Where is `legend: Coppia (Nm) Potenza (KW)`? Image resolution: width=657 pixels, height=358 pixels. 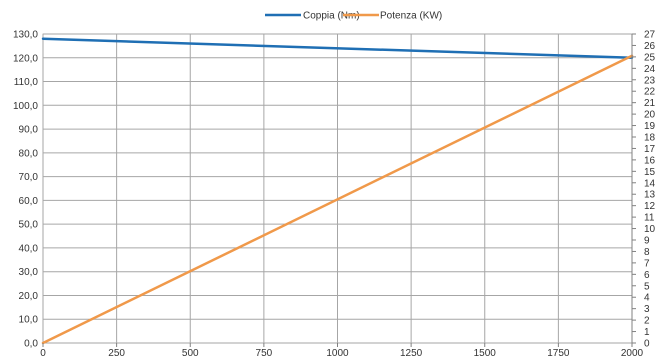 legend: Coppia (Nm) Potenza (KW) is located at coordinates (353, 16).